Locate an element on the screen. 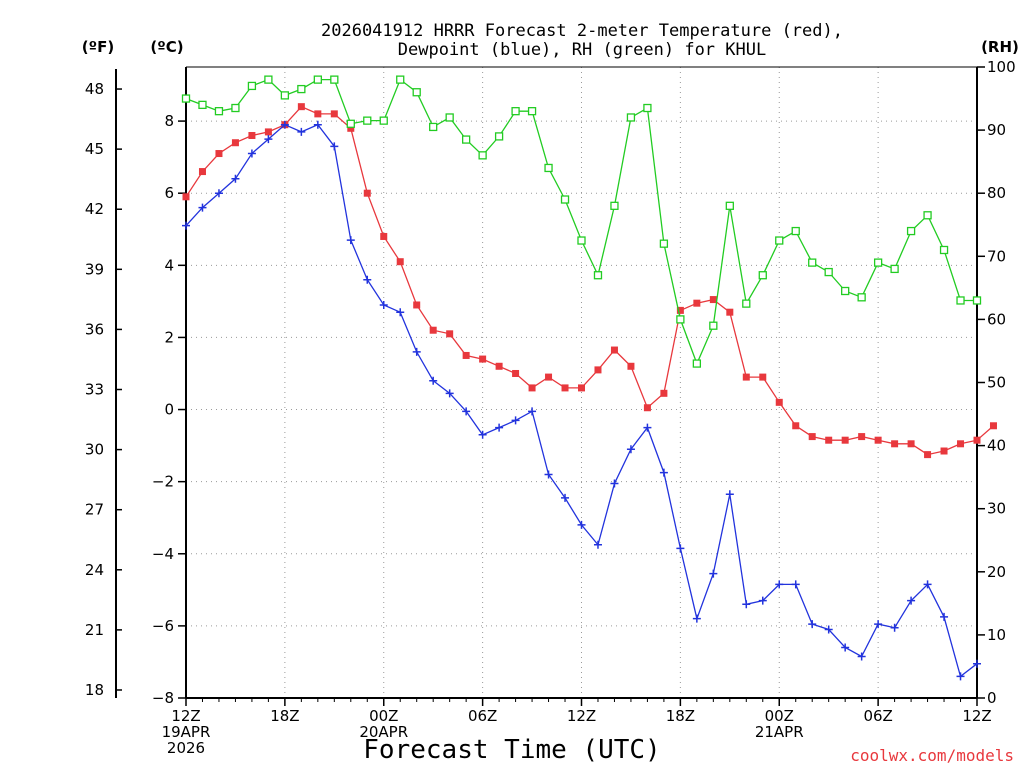 The height and width of the screenshot is (768, 1024). fahrenheit-unit-label: (ºF) is located at coordinates (98, 47).